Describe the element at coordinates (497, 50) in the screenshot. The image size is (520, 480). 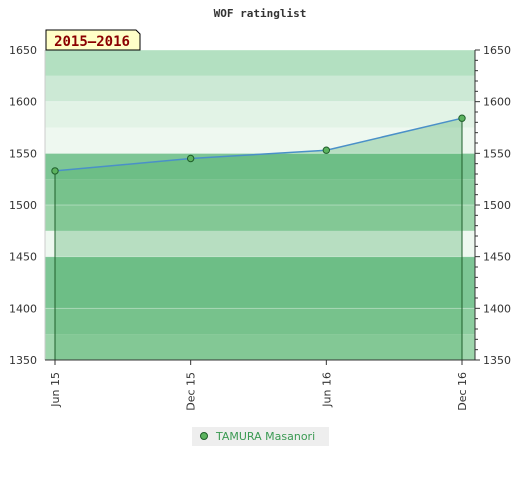
I see `y-tick-label-right: 1650` at that location.